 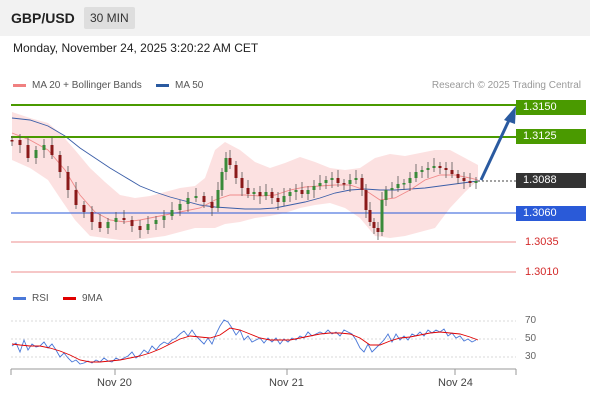 I want to click on legend-ma50-label: MA 50, so click(x=189, y=85).